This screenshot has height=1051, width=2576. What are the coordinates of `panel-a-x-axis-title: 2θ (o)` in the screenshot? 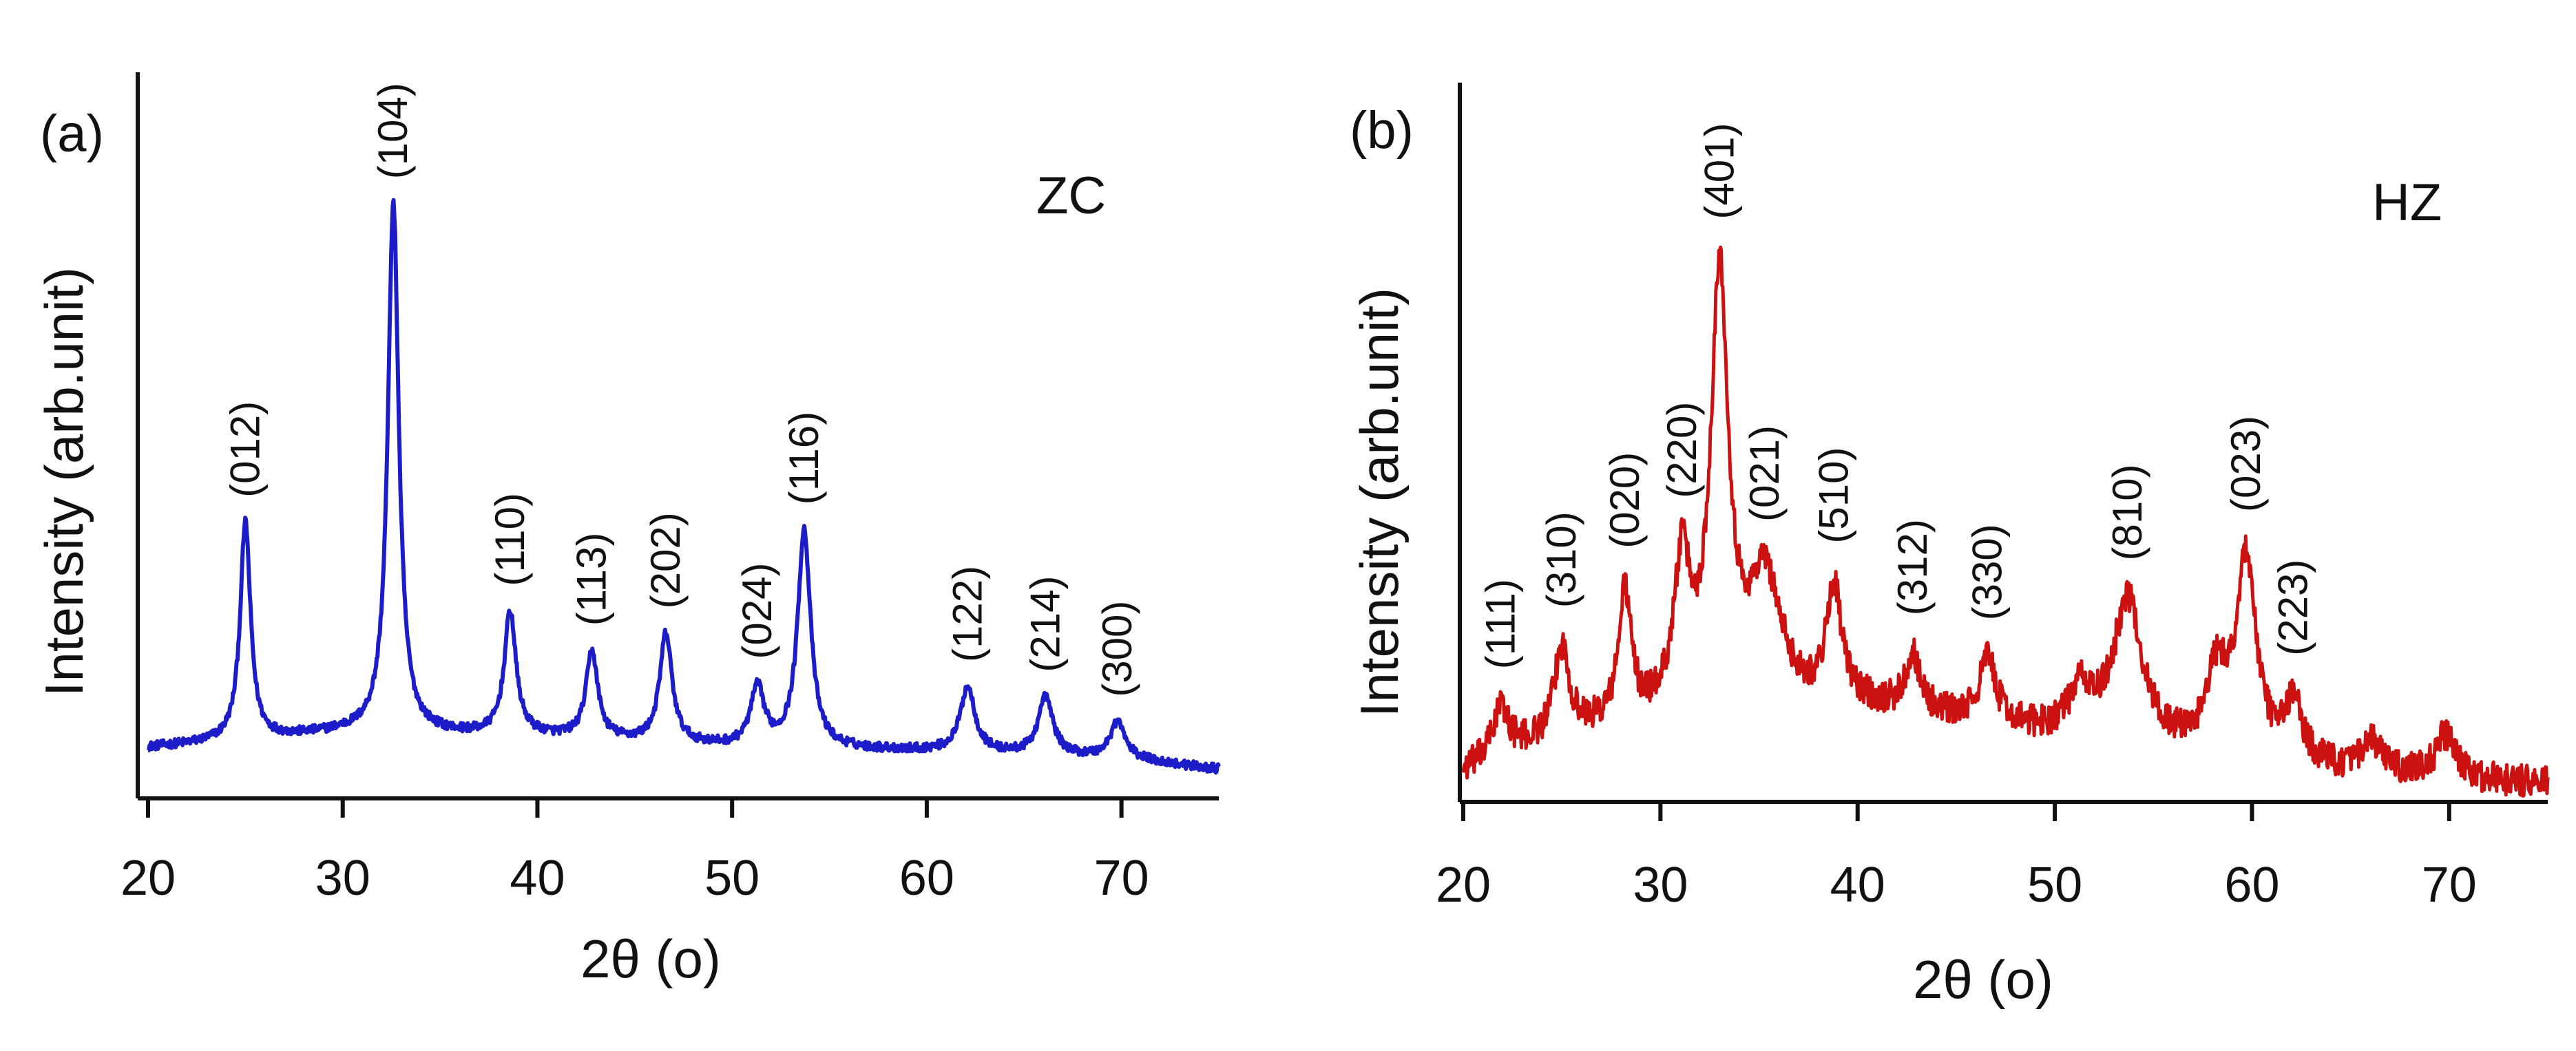 It's located at (650, 958).